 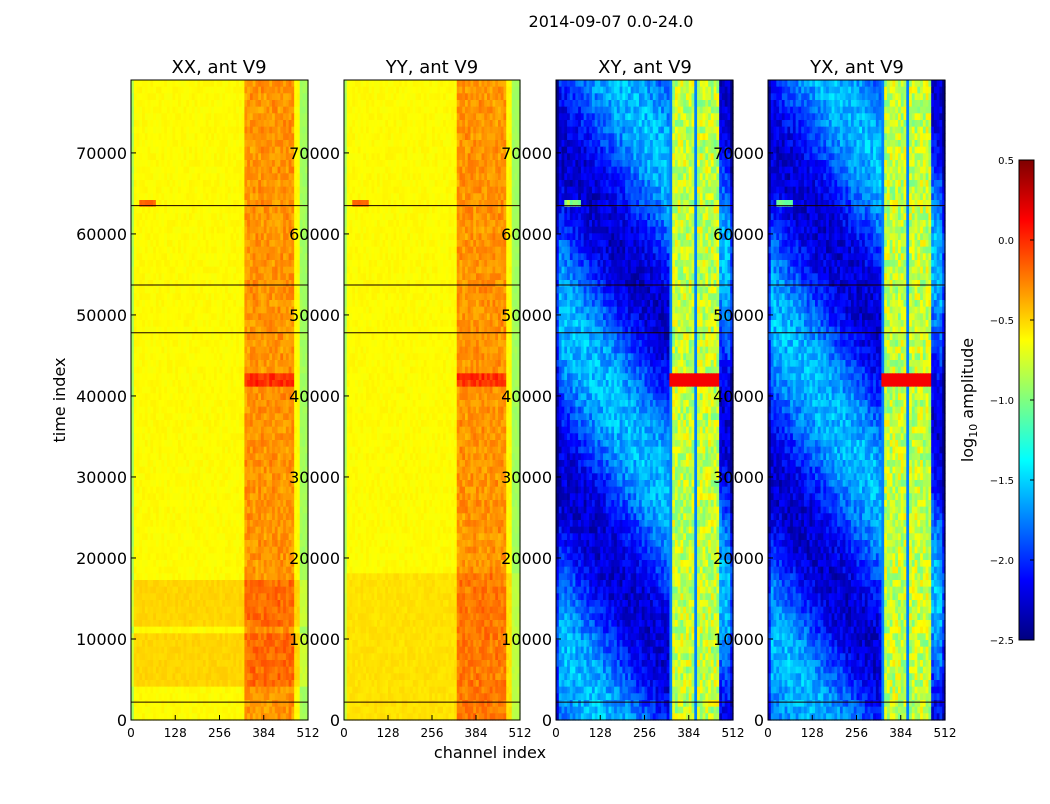 What do you see at coordinates (220, 400) in the screenshot?
I see `heatmap-xx` at bounding box center [220, 400].